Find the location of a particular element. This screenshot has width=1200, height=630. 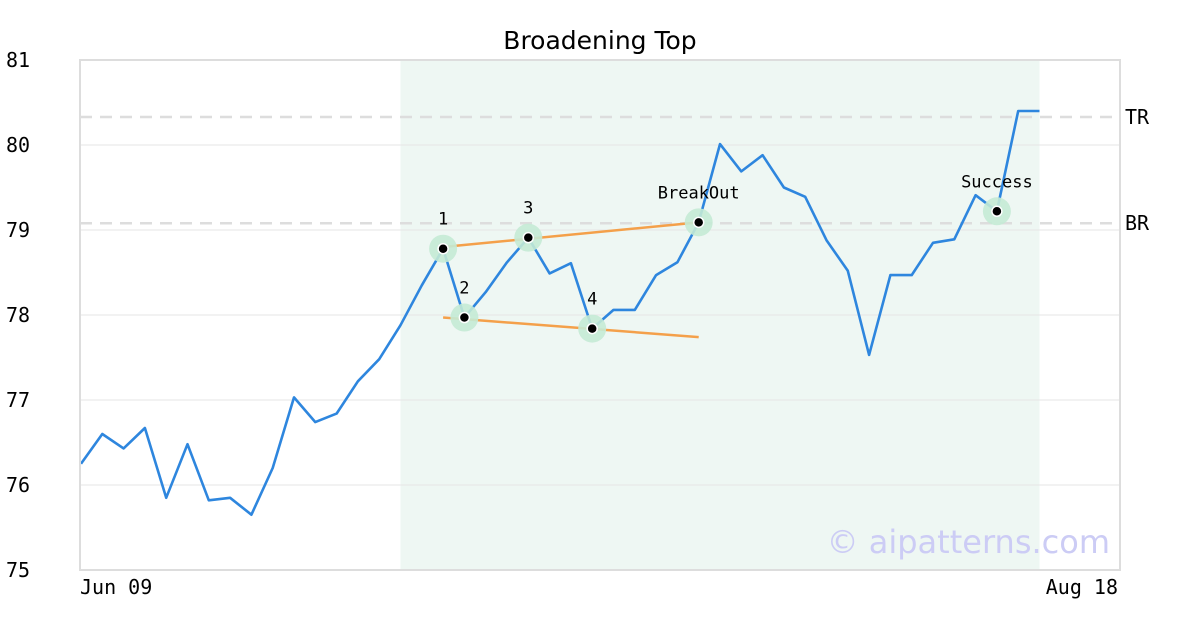

point-label: 3 is located at coordinates (528, 209).